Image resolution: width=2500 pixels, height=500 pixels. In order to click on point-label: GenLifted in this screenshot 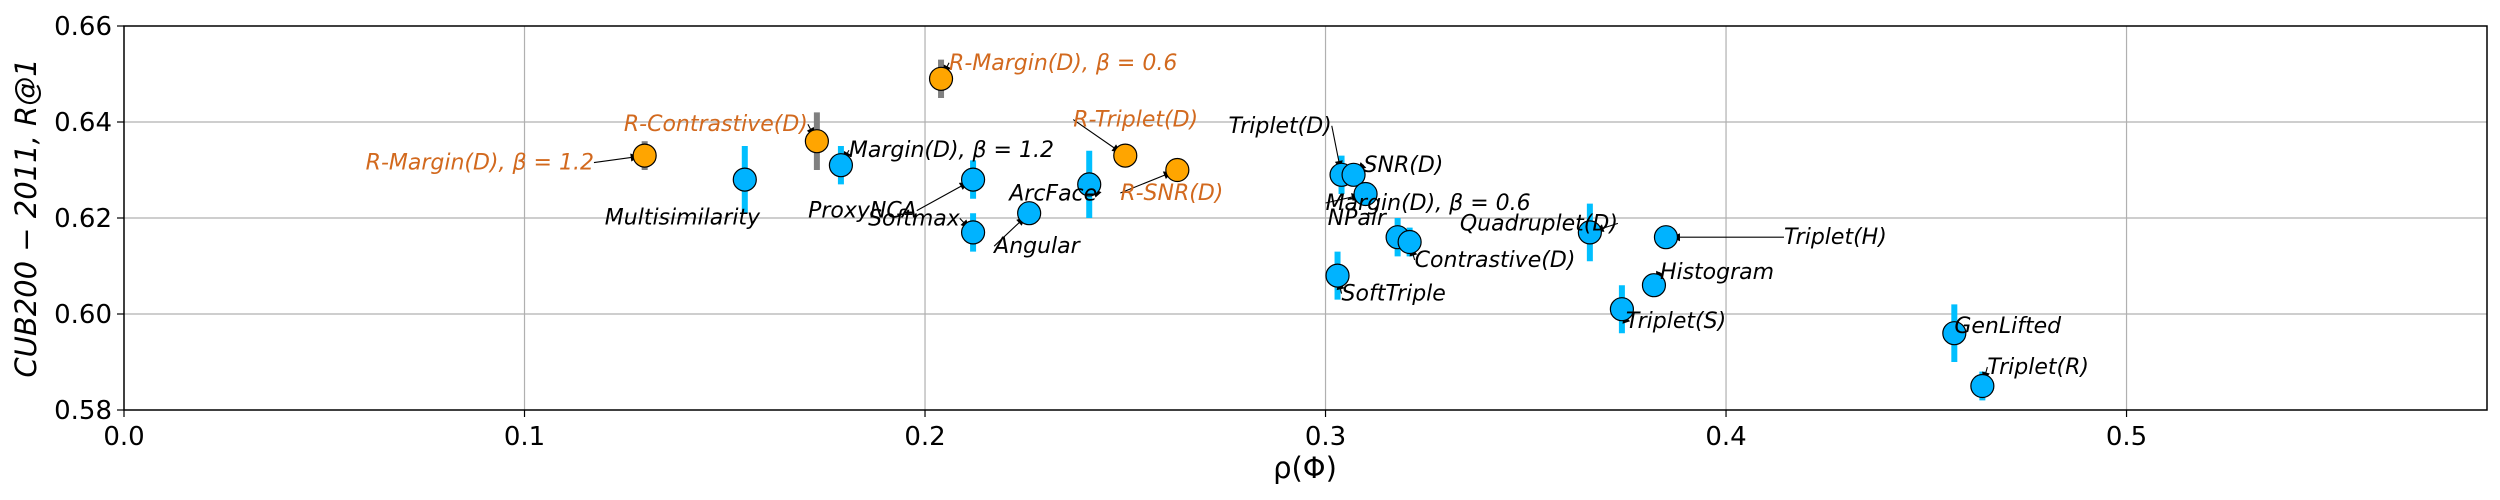, I will do `click(2008, 326)`.